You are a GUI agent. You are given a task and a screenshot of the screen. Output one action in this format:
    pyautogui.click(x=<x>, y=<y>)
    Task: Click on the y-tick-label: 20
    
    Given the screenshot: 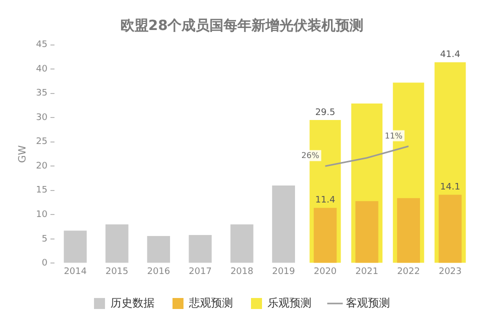 What is the action you would take?
    pyautogui.click(x=42, y=166)
    